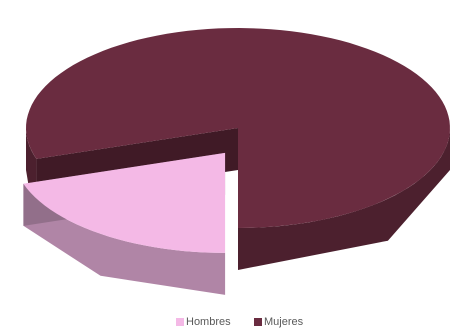  What do you see at coordinates (124, 202) in the screenshot?
I see `slice` at bounding box center [124, 202].